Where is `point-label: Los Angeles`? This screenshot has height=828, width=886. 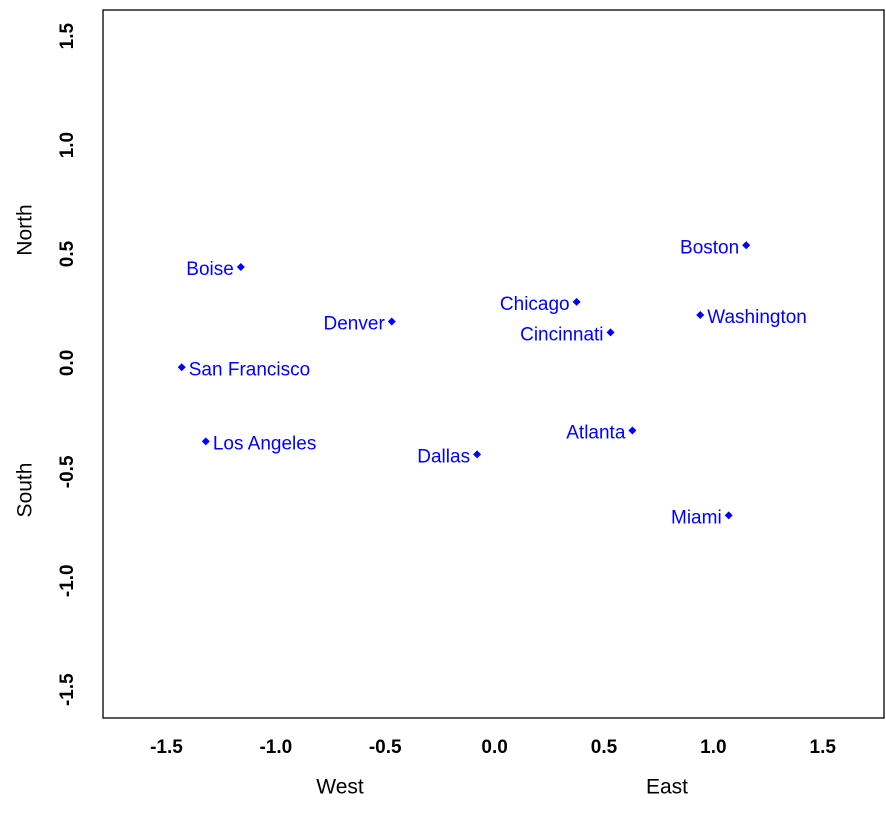 point-label: Los Angeles is located at coordinates (265, 443).